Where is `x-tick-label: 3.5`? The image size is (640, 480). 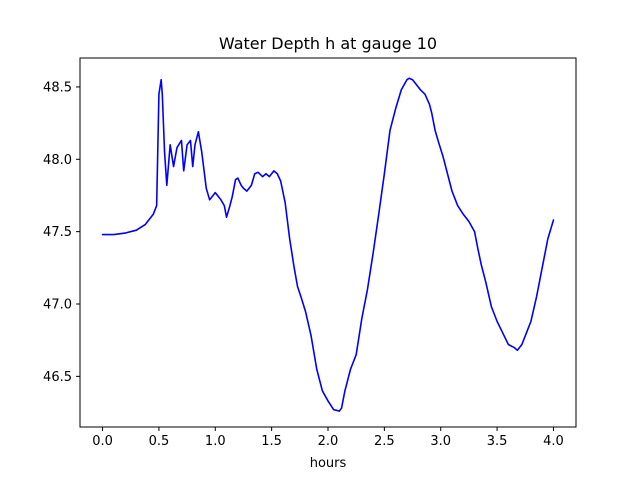 x-tick-label: 3.5 is located at coordinates (497, 441).